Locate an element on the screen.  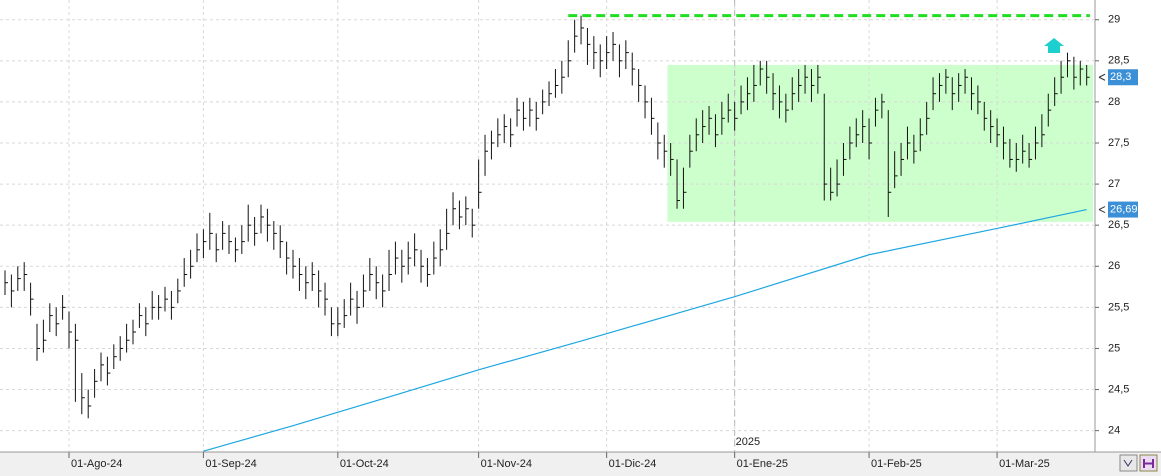
y-tick-label: 28,5 is located at coordinates (1118, 61).